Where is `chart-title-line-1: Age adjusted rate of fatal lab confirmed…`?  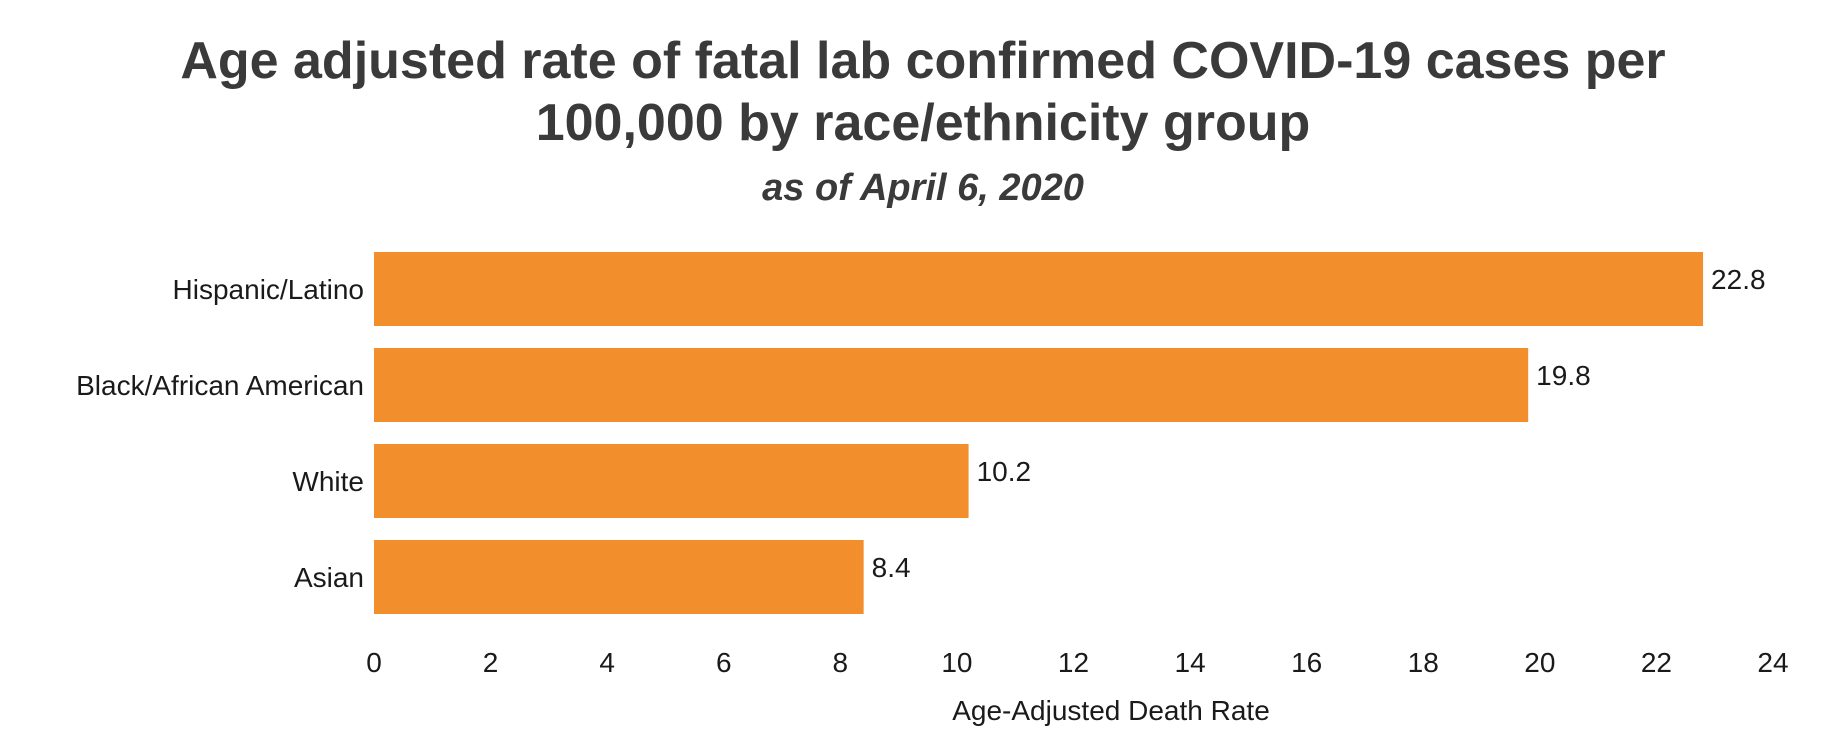 chart-title-line-1: Age adjusted rate of fatal lab confirmed… is located at coordinates (922, 61).